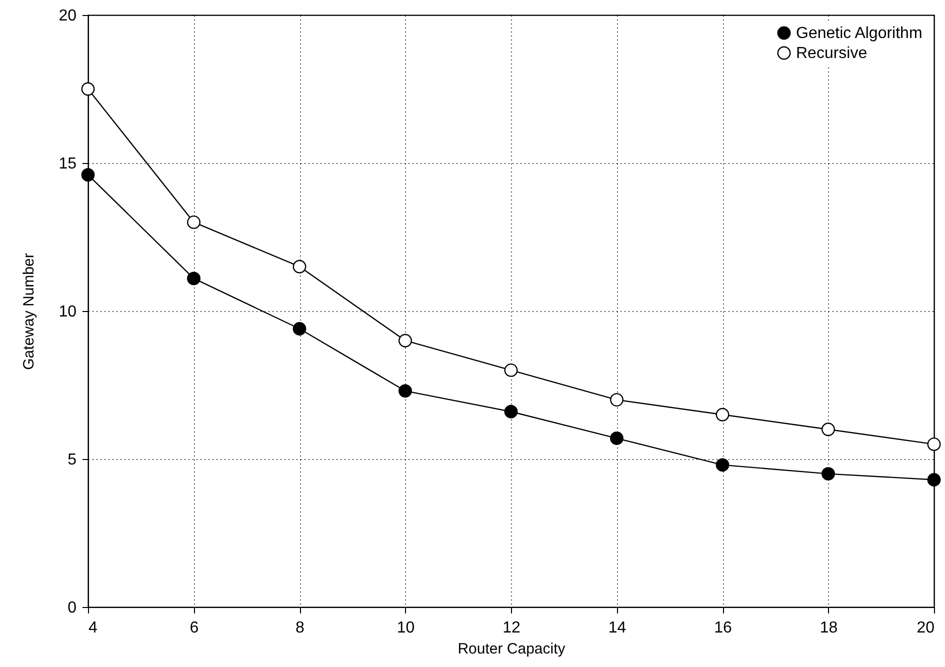 This screenshot has height=667, width=945. What do you see at coordinates (72, 608) in the screenshot?
I see `y-tick-label: 0` at bounding box center [72, 608].